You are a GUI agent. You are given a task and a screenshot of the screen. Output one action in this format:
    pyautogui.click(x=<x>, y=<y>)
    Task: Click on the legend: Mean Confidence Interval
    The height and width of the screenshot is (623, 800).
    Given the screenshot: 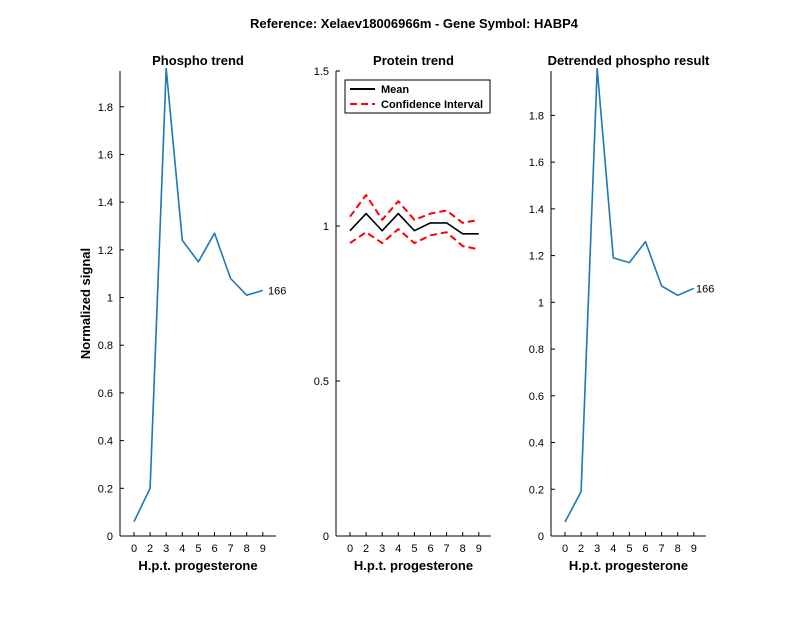 What is the action you would take?
    pyautogui.click(x=417, y=96)
    